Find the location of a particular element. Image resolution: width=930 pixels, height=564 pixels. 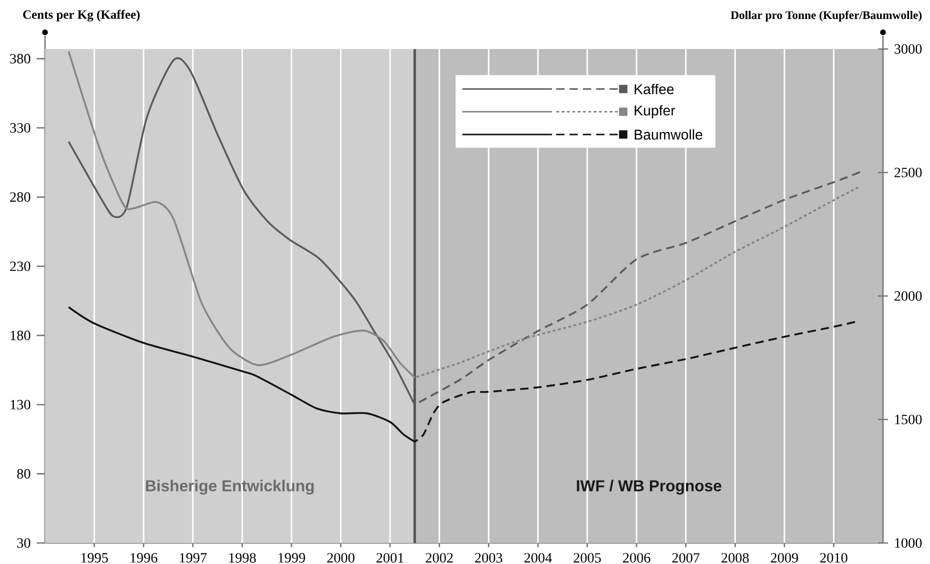

y-tick-label: 30 is located at coordinates (23, 543).